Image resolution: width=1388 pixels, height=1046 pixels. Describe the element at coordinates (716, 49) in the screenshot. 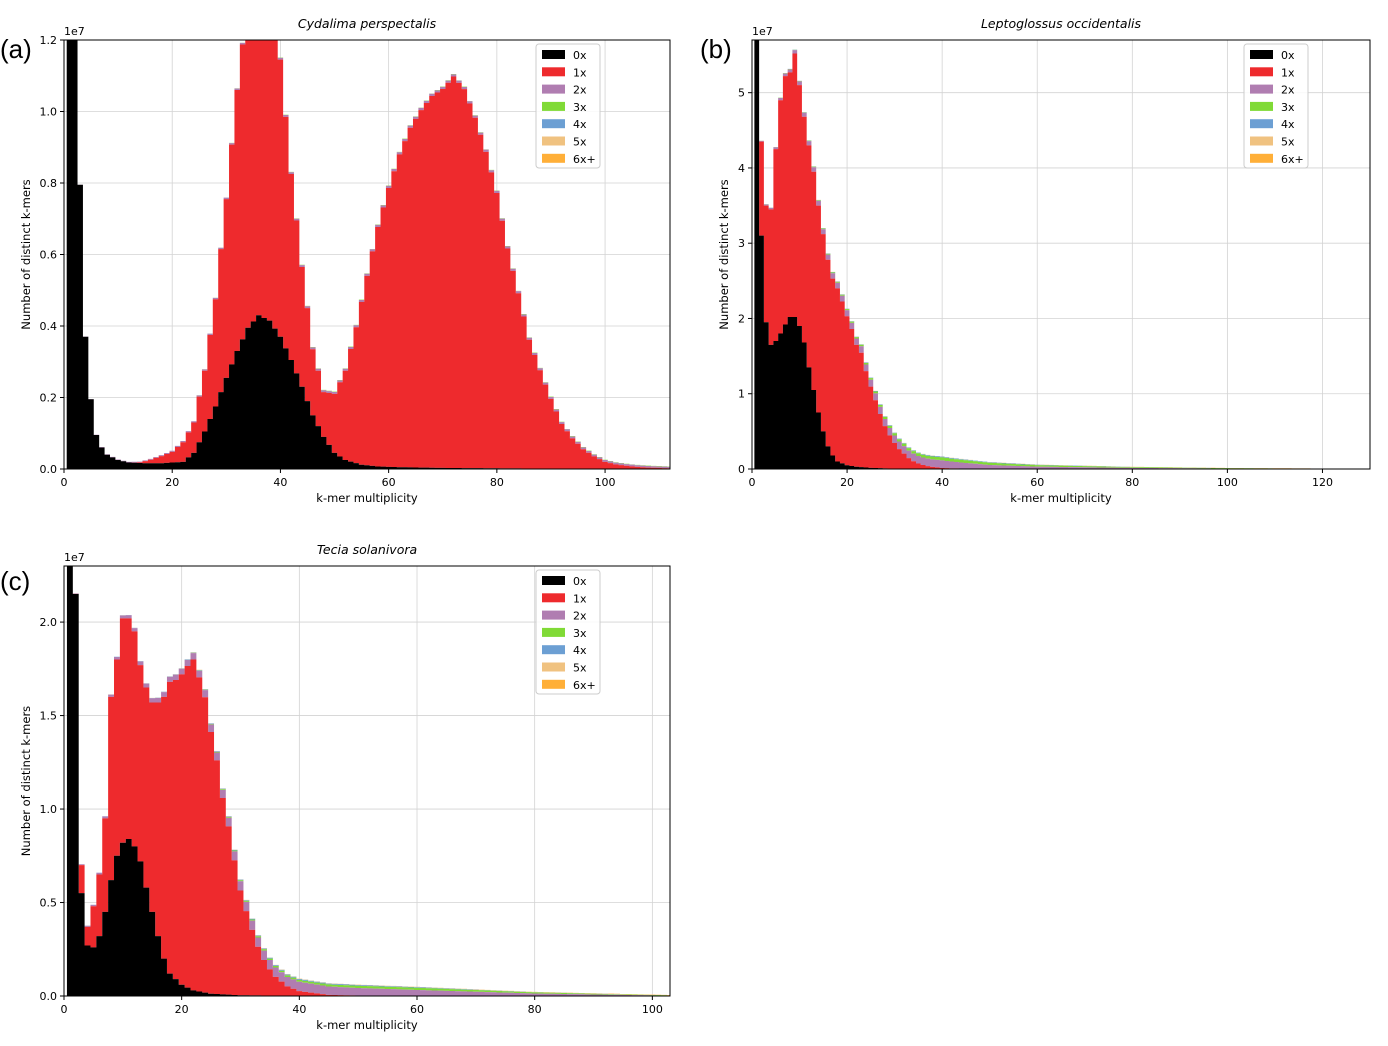

I see `panel-label: (b)` at that location.